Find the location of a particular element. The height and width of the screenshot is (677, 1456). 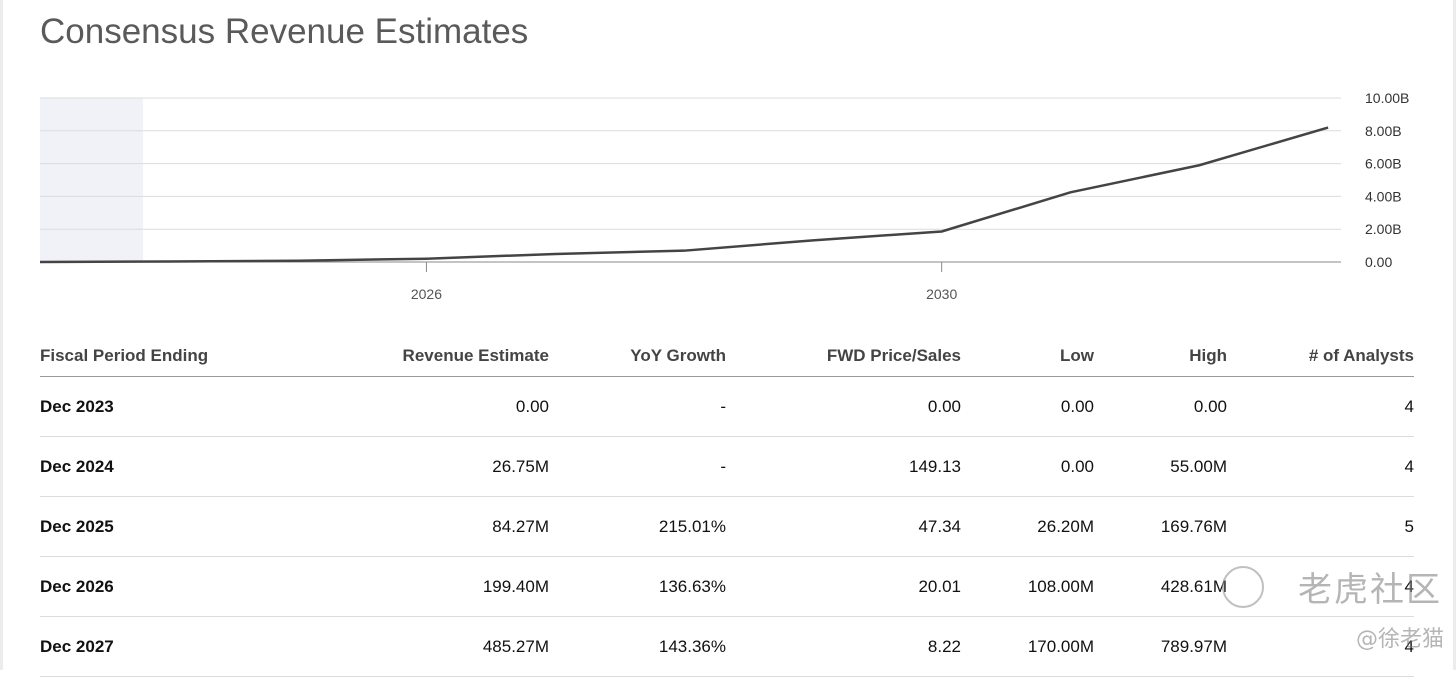

analysts-cell: 5 is located at coordinates (1320, 527).